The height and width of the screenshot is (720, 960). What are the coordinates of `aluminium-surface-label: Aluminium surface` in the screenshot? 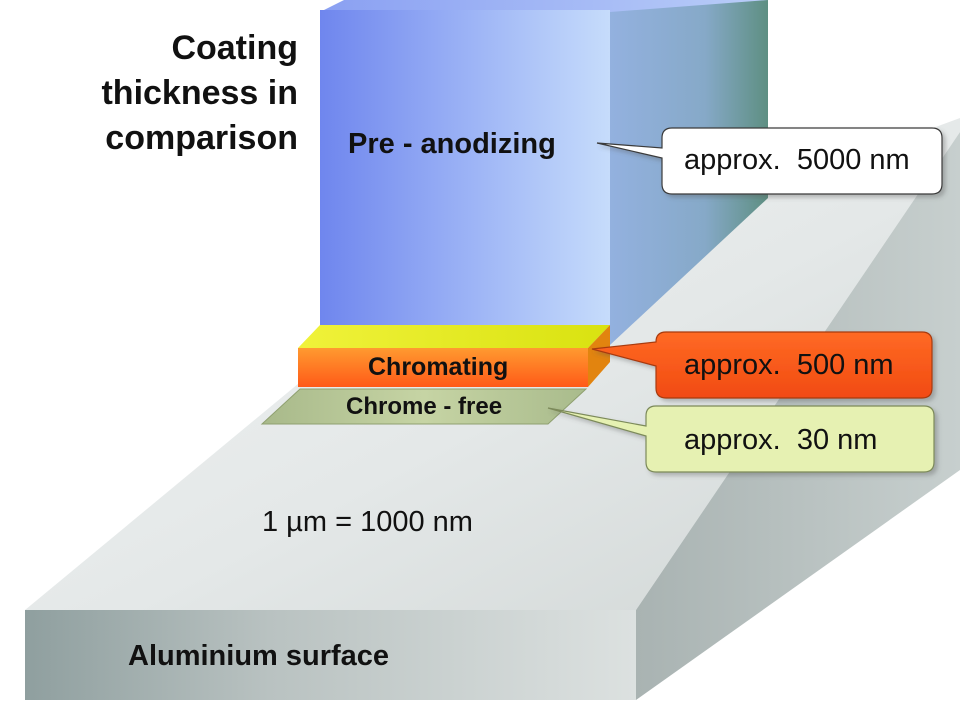 It's located at (258, 656).